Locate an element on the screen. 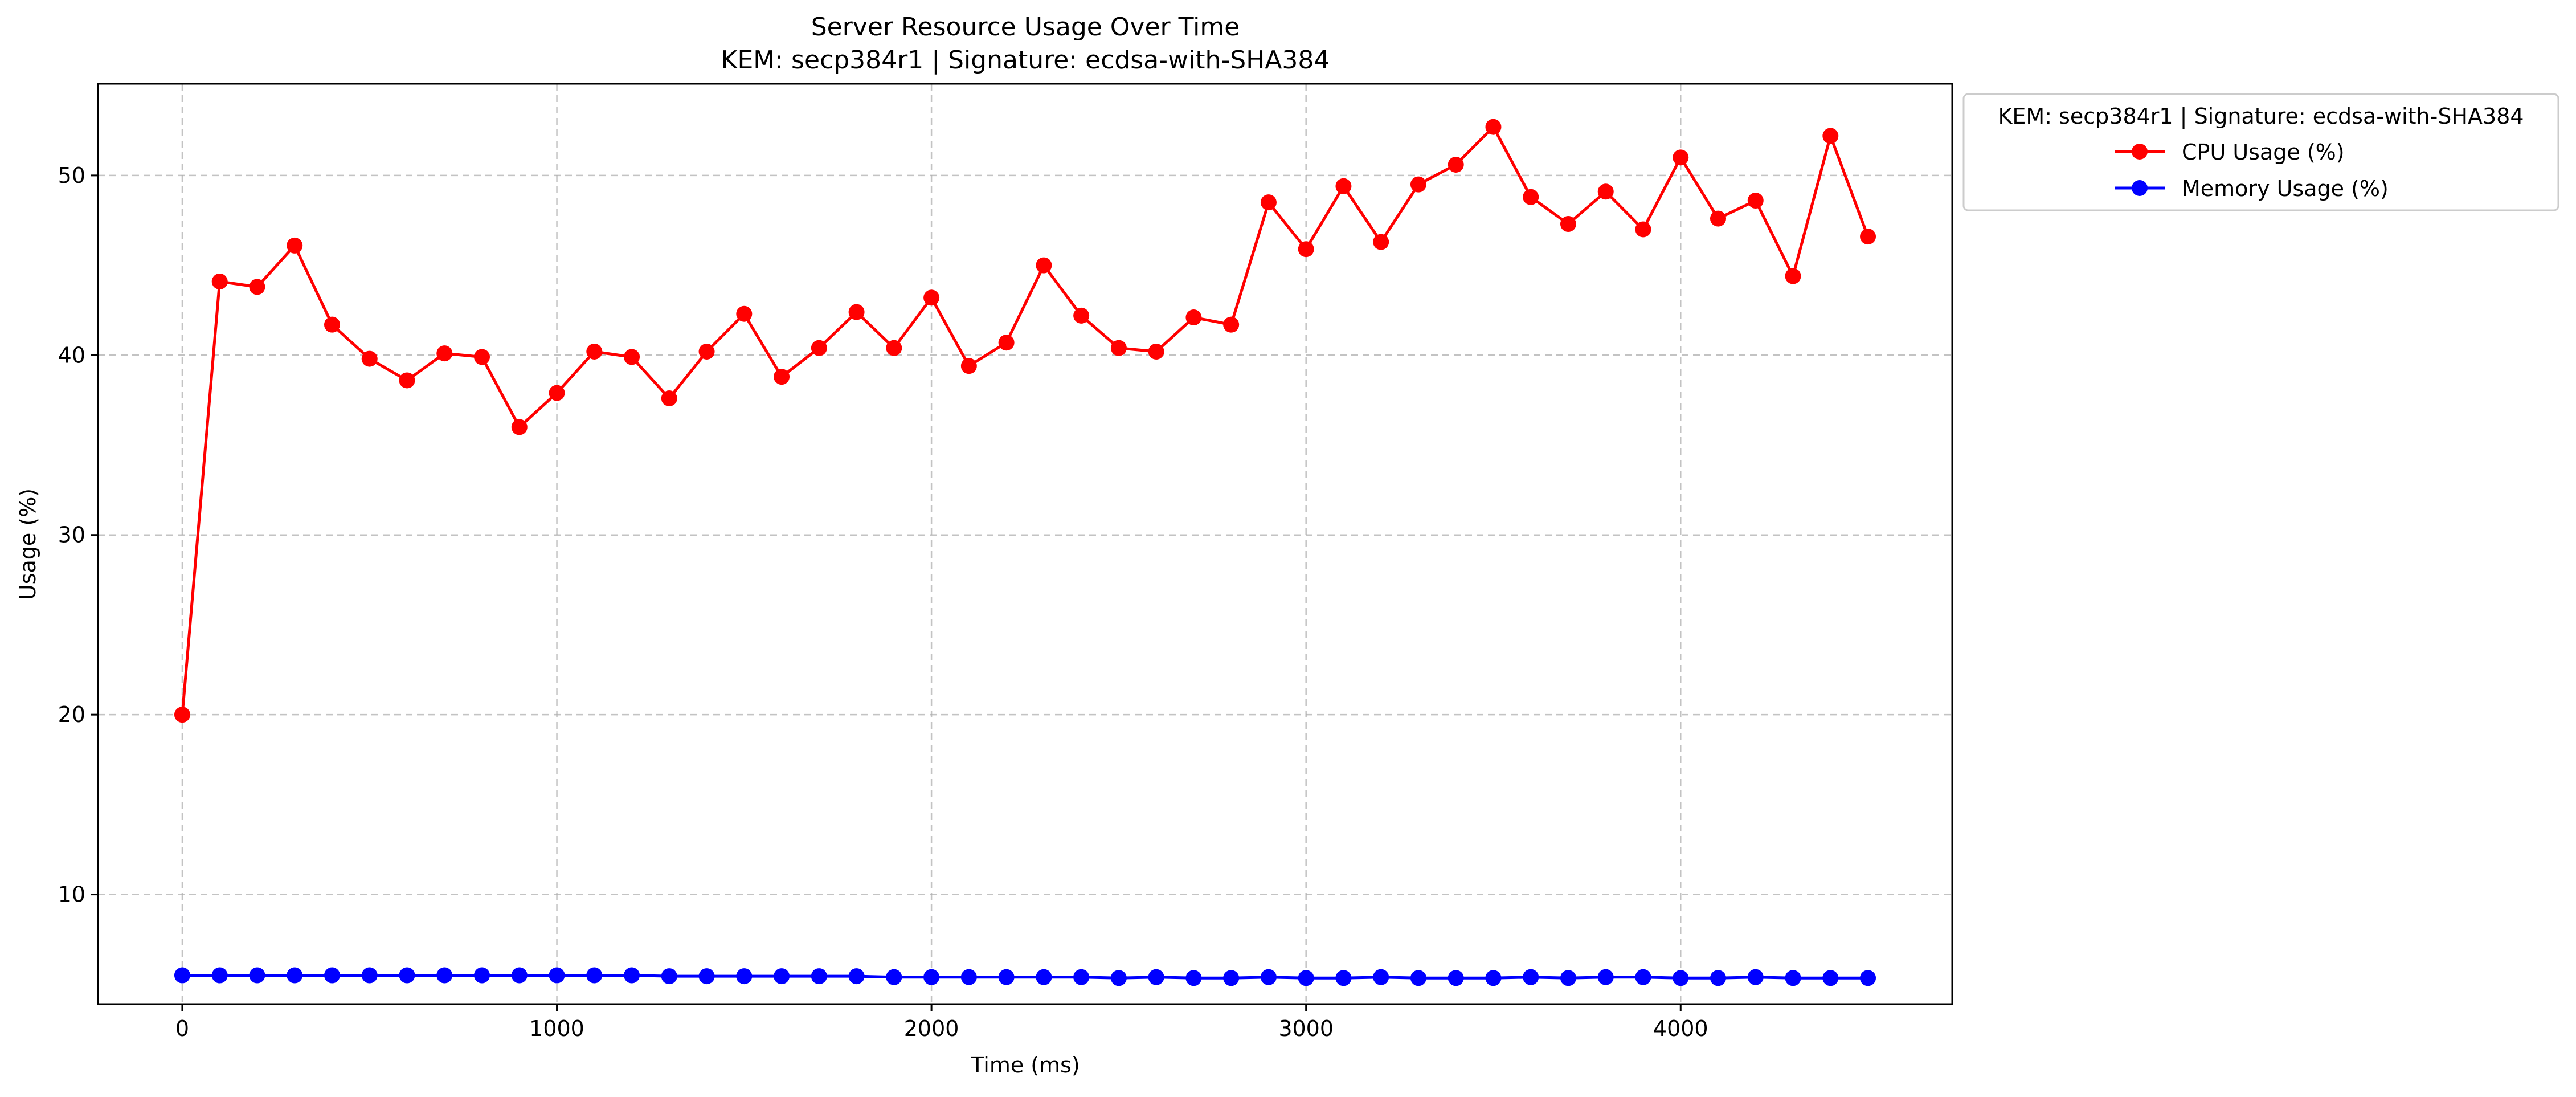  y-tick-label: 30 is located at coordinates (71, 535).